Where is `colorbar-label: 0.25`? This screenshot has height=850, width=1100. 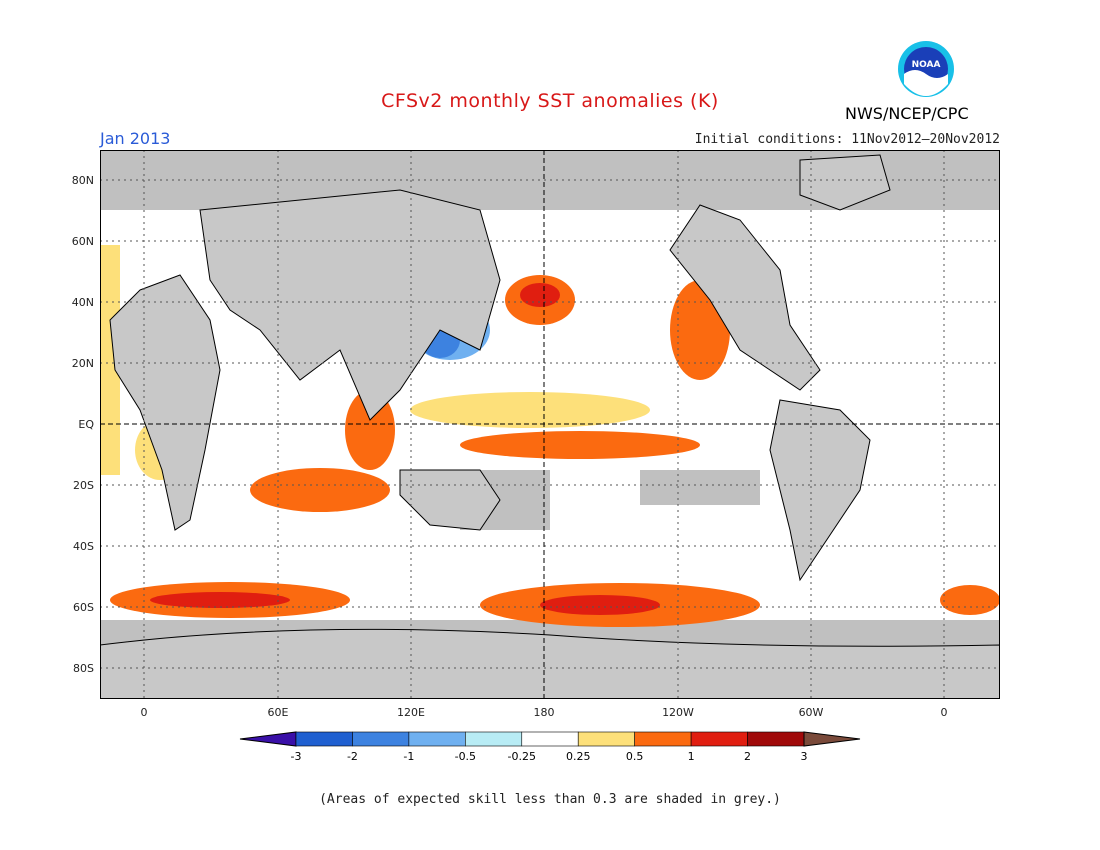
colorbar-label: 0.25 is located at coordinates (578, 756).